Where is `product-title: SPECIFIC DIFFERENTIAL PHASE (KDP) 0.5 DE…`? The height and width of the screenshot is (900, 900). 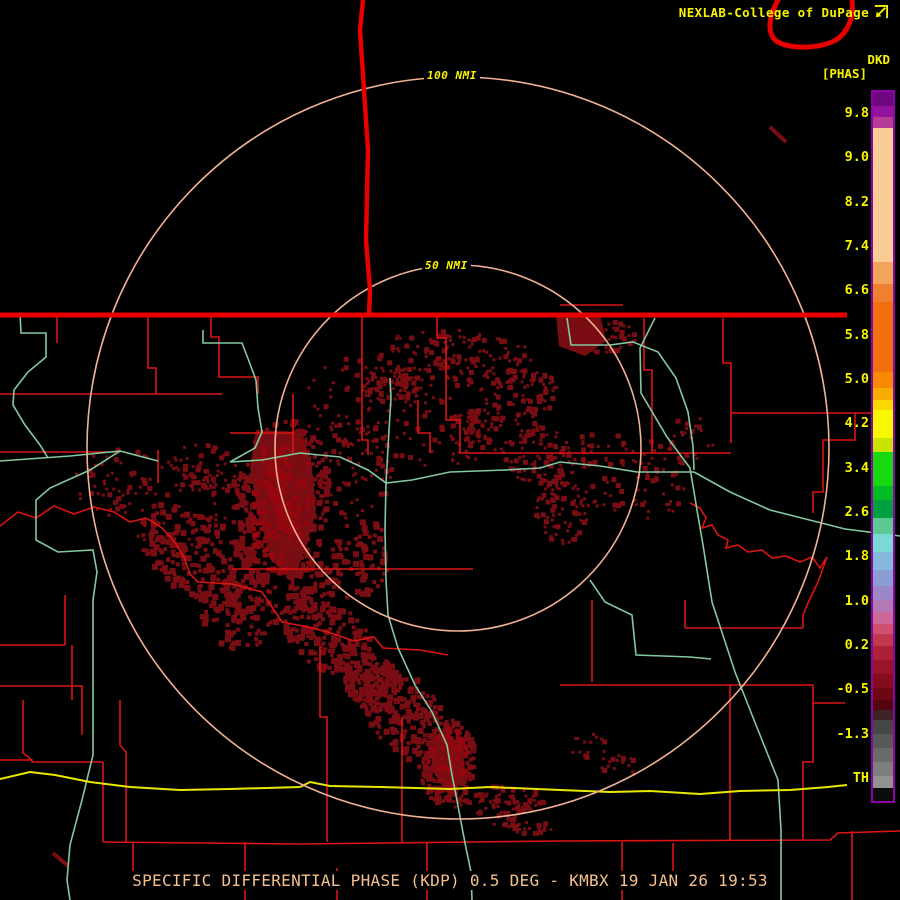 product-title: SPECIFIC DIFFERENTIAL PHASE (KDP) 0.5 DE… is located at coordinates (450, 880).